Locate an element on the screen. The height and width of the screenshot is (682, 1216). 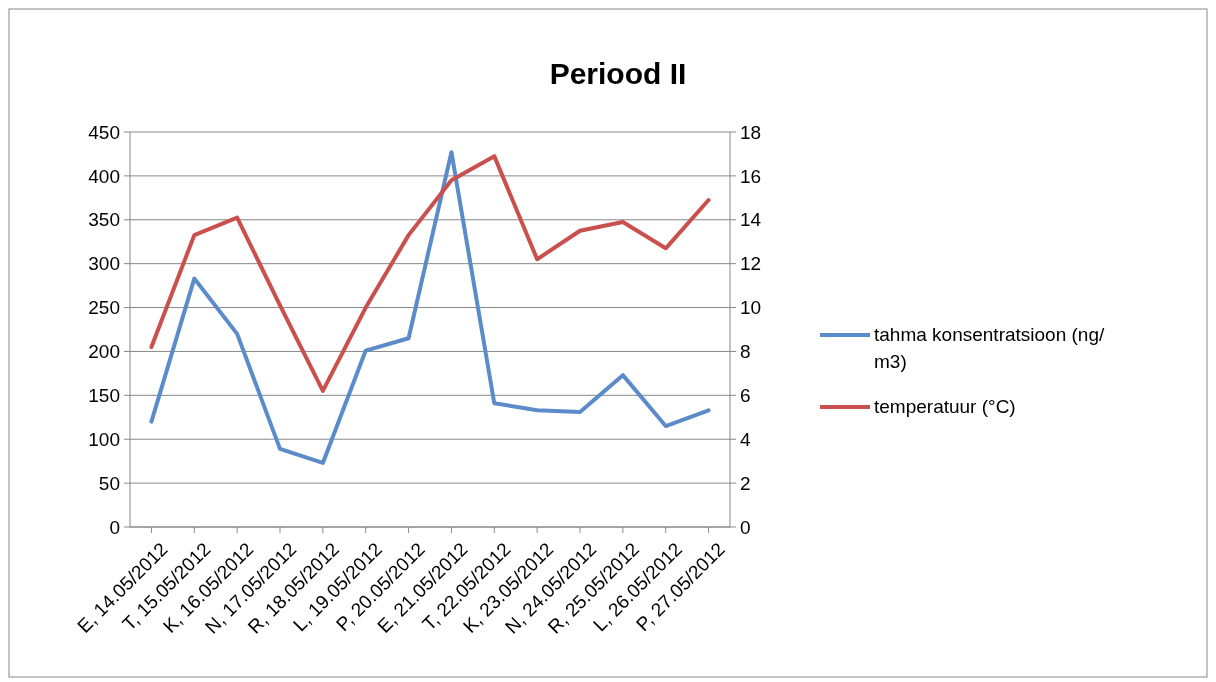
y2-tick-label: 2 is located at coordinates (745, 483).